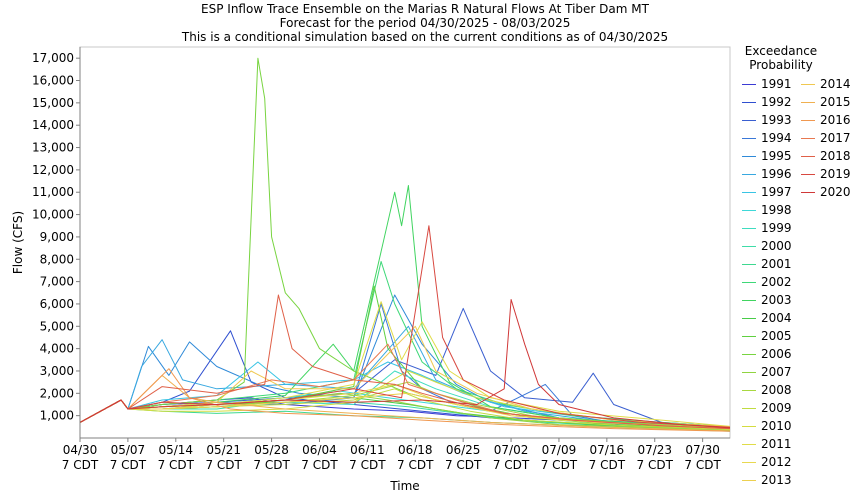 Image resolution: width=850 pixels, height=500 pixels. I want to click on legend-item-2001: 2001, so click(767, 264).